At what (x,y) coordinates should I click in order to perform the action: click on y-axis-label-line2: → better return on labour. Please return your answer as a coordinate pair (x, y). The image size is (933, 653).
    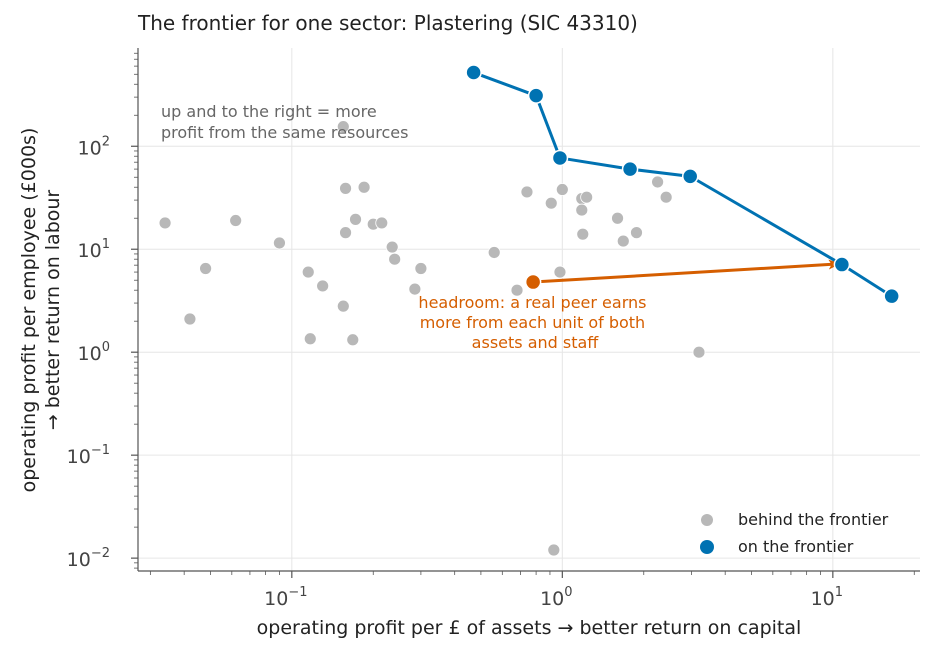
    Looking at the image, I should click on (53, 310).